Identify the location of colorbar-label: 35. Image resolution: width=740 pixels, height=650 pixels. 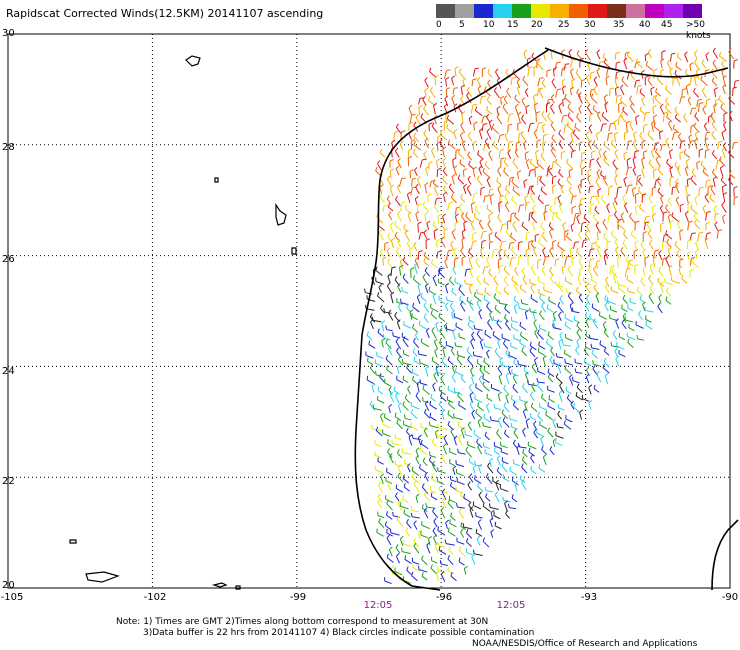
(619, 25).